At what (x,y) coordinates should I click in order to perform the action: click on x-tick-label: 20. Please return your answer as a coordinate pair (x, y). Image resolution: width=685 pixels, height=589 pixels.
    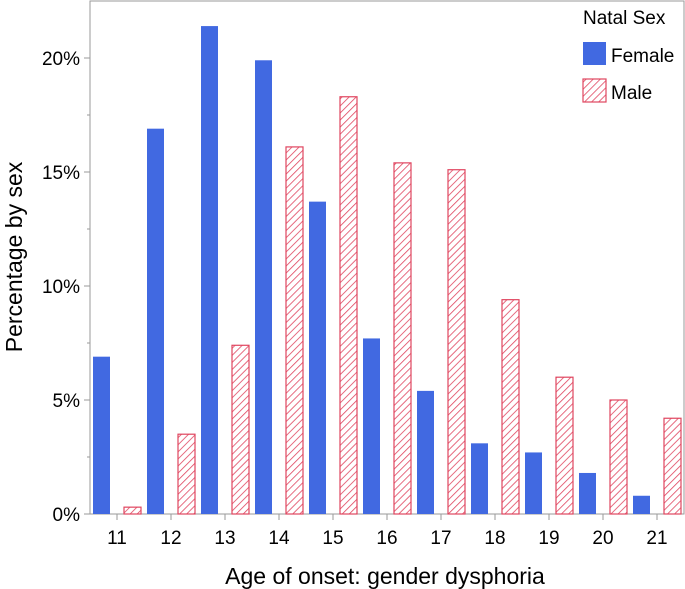
    Looking at the image, I should click on (602, 538).